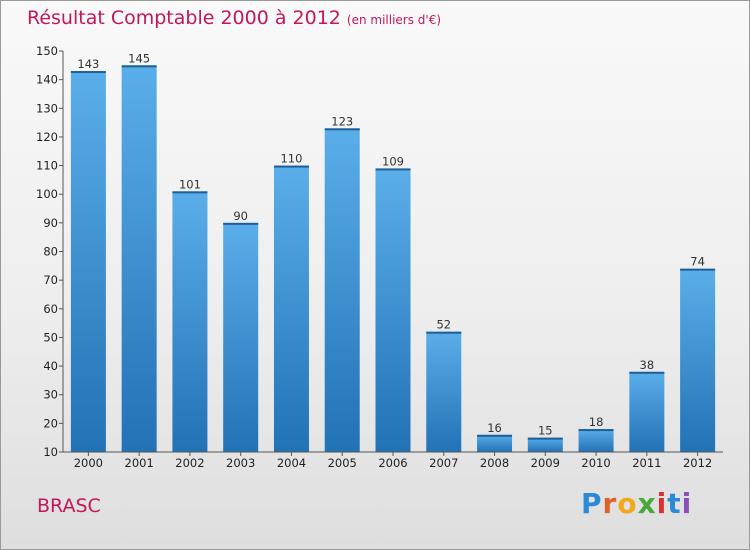 The image size is (750, 550). I want to click on y-tick-label: 120, so click(47, 137).